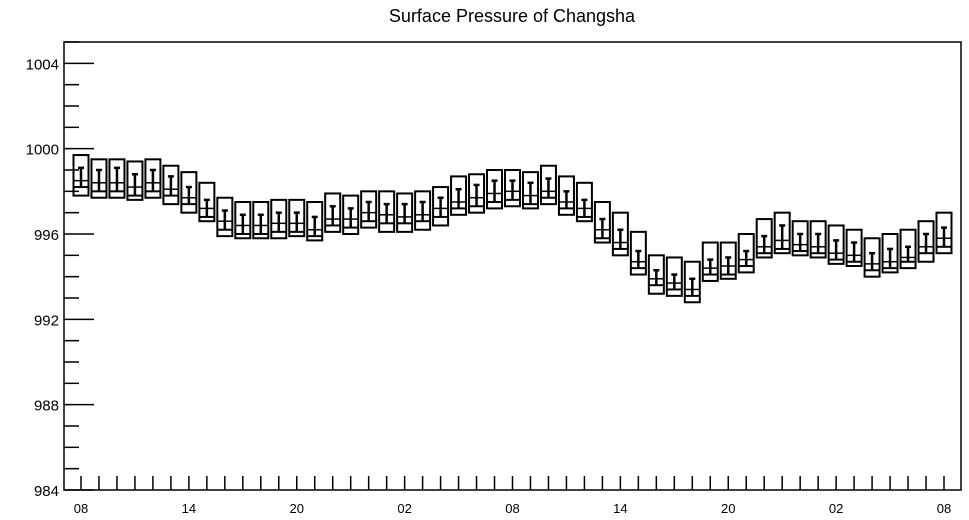  Describe the element at coordinates (60, 270) in the screenshot. I see `y-axis: 984 988 992 996 1000 1004` at that location.